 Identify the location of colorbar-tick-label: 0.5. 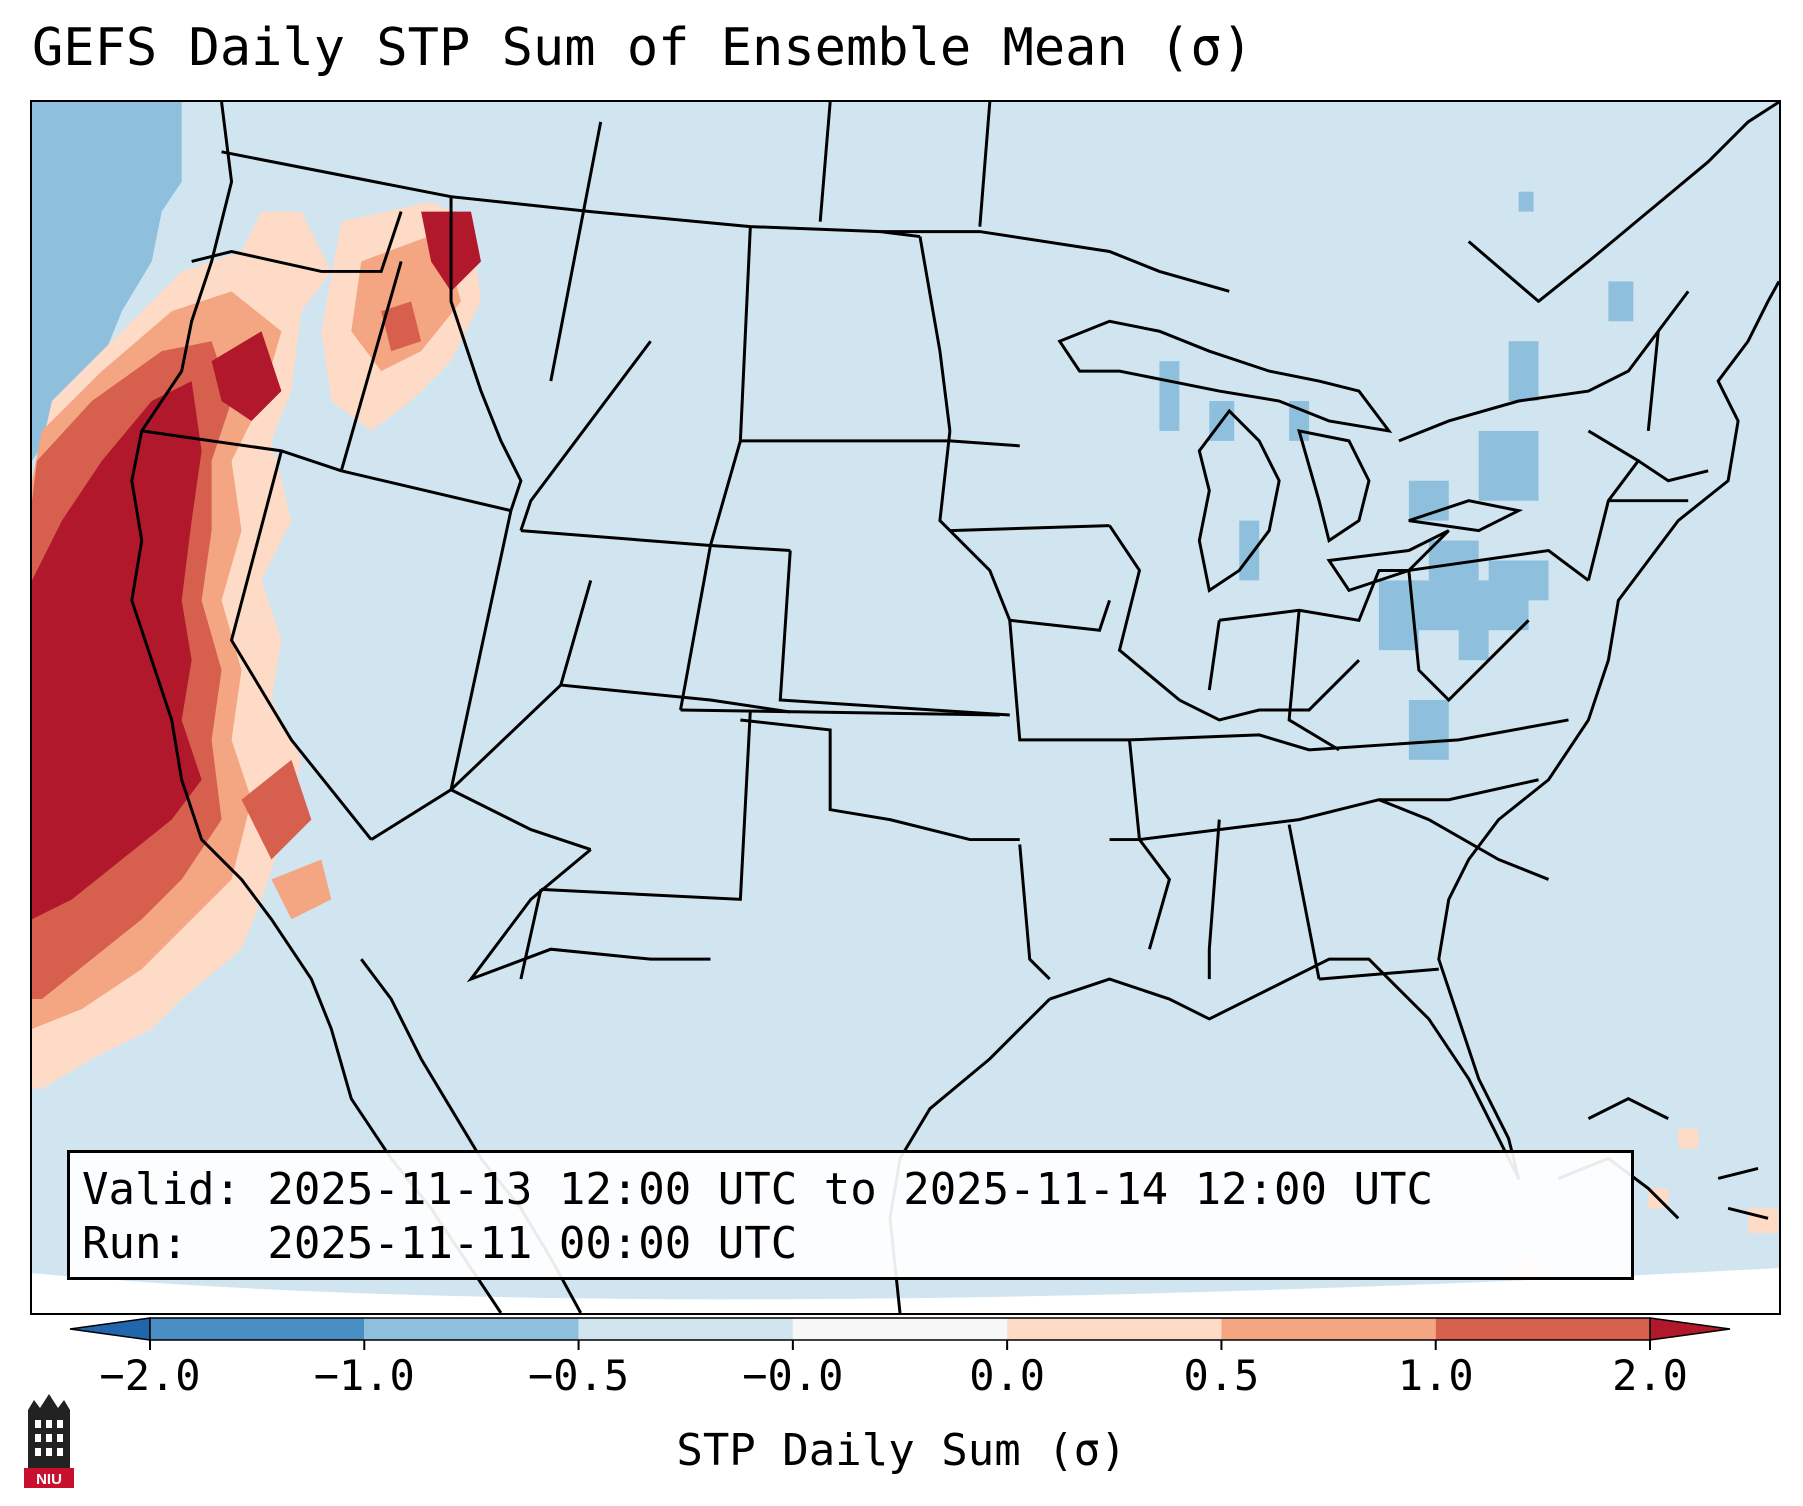
(1221, 1373).